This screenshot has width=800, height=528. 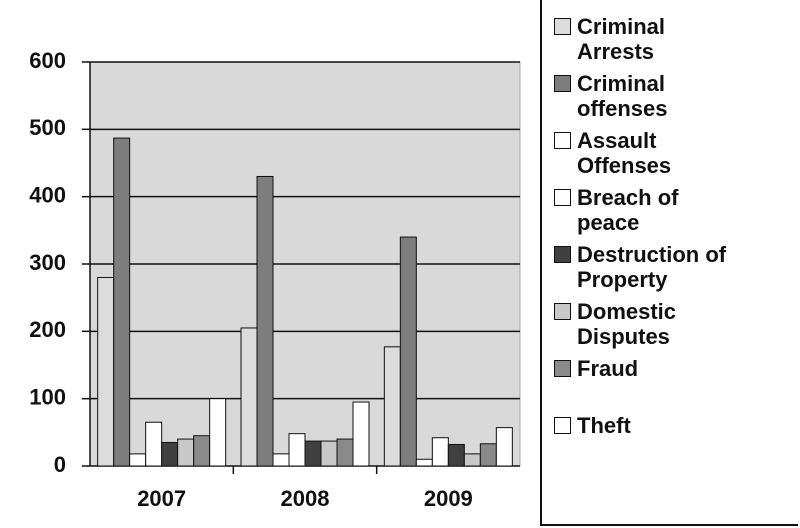 I want to click on x-tick-label: 2009, so click(x=448, y=498).